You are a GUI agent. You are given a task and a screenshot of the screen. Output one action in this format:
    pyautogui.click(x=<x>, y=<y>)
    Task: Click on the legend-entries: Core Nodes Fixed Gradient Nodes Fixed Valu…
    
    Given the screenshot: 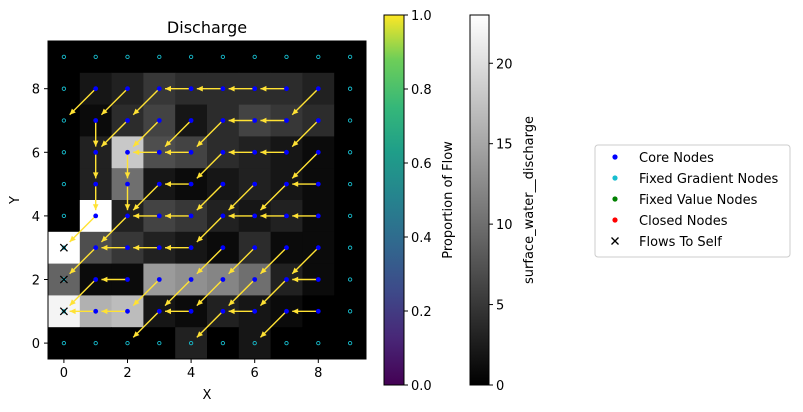 What is the action you would take?
    pyautogui.click(x=694, y=200)
    